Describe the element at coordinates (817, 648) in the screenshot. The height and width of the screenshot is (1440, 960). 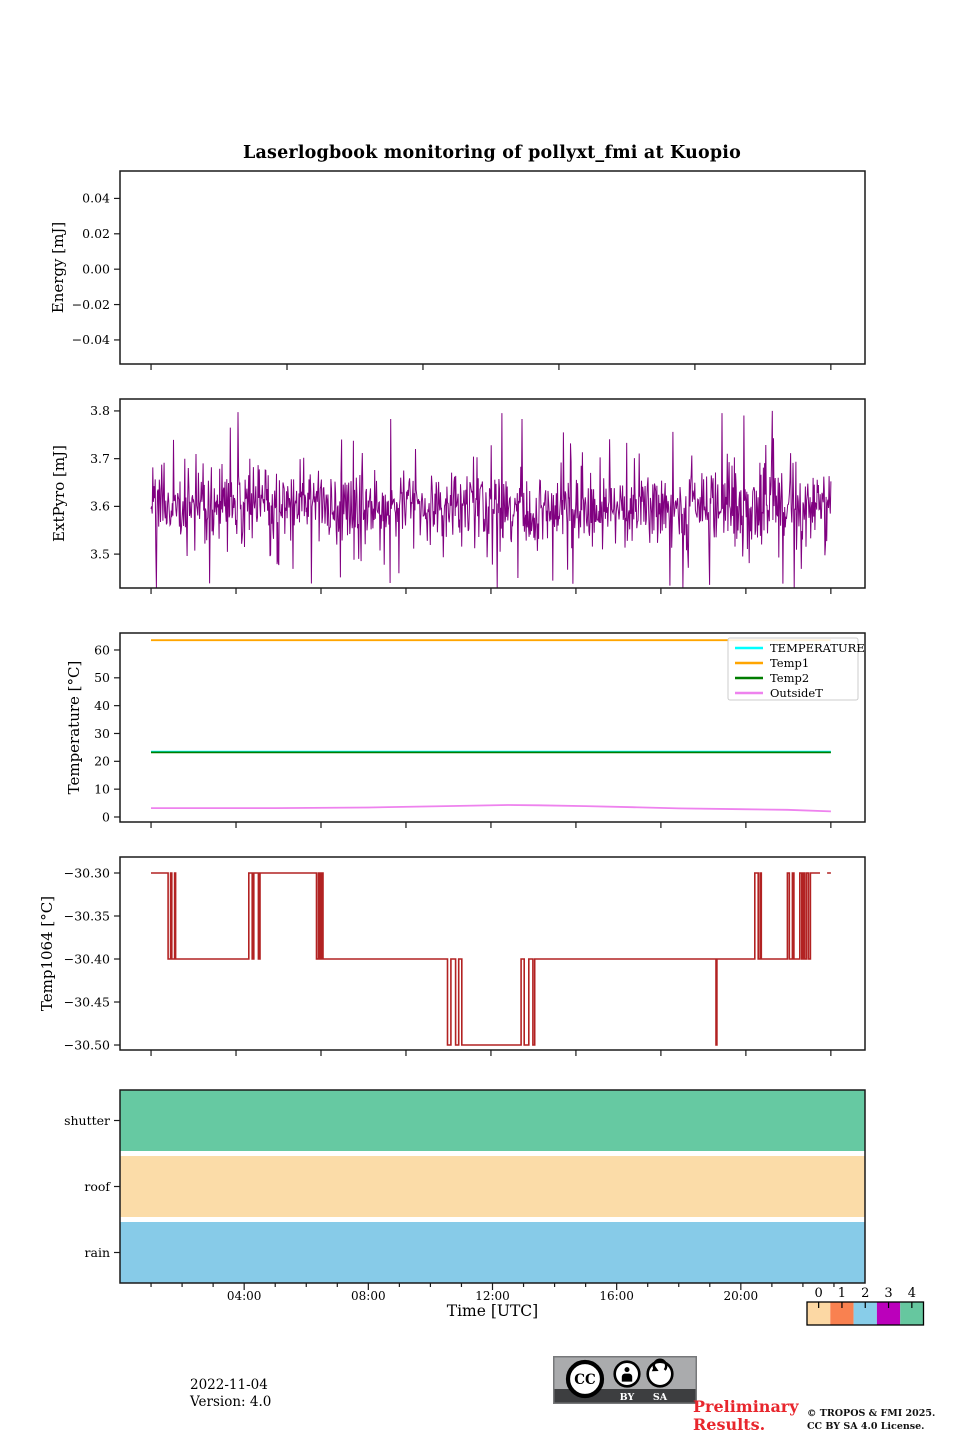
I see `legend-label-temperature: TEMPERATURE` at that location.